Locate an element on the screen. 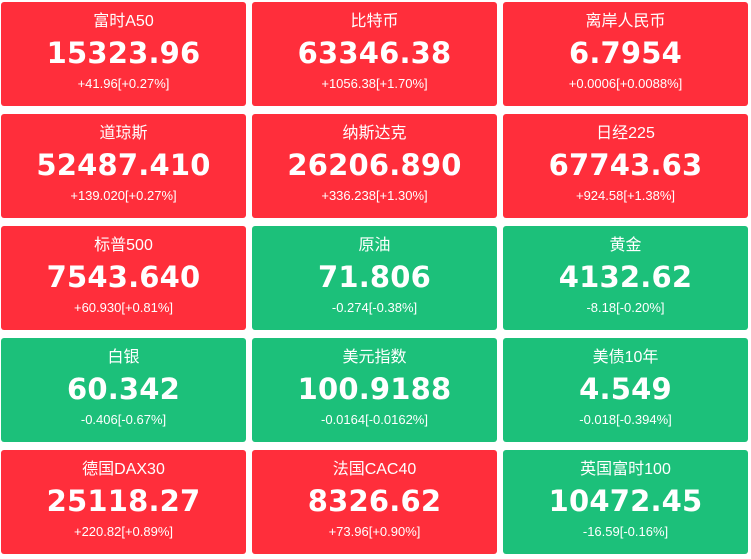  tile-price: 71.806 is located at coordinates (374, 277).